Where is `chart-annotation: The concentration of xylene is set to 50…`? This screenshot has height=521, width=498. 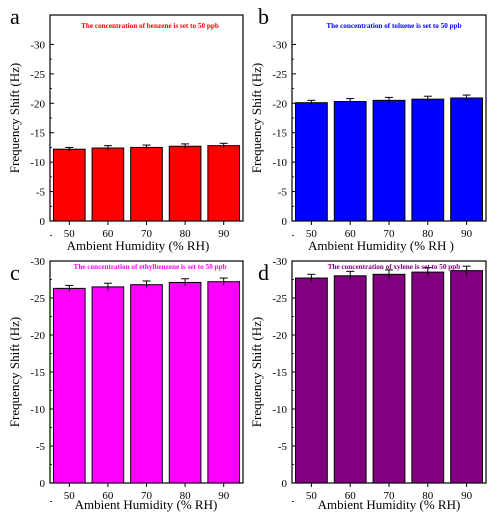 chart-annotation: The concentration of xylene is set to 50… is located at coordinates (394, 267).